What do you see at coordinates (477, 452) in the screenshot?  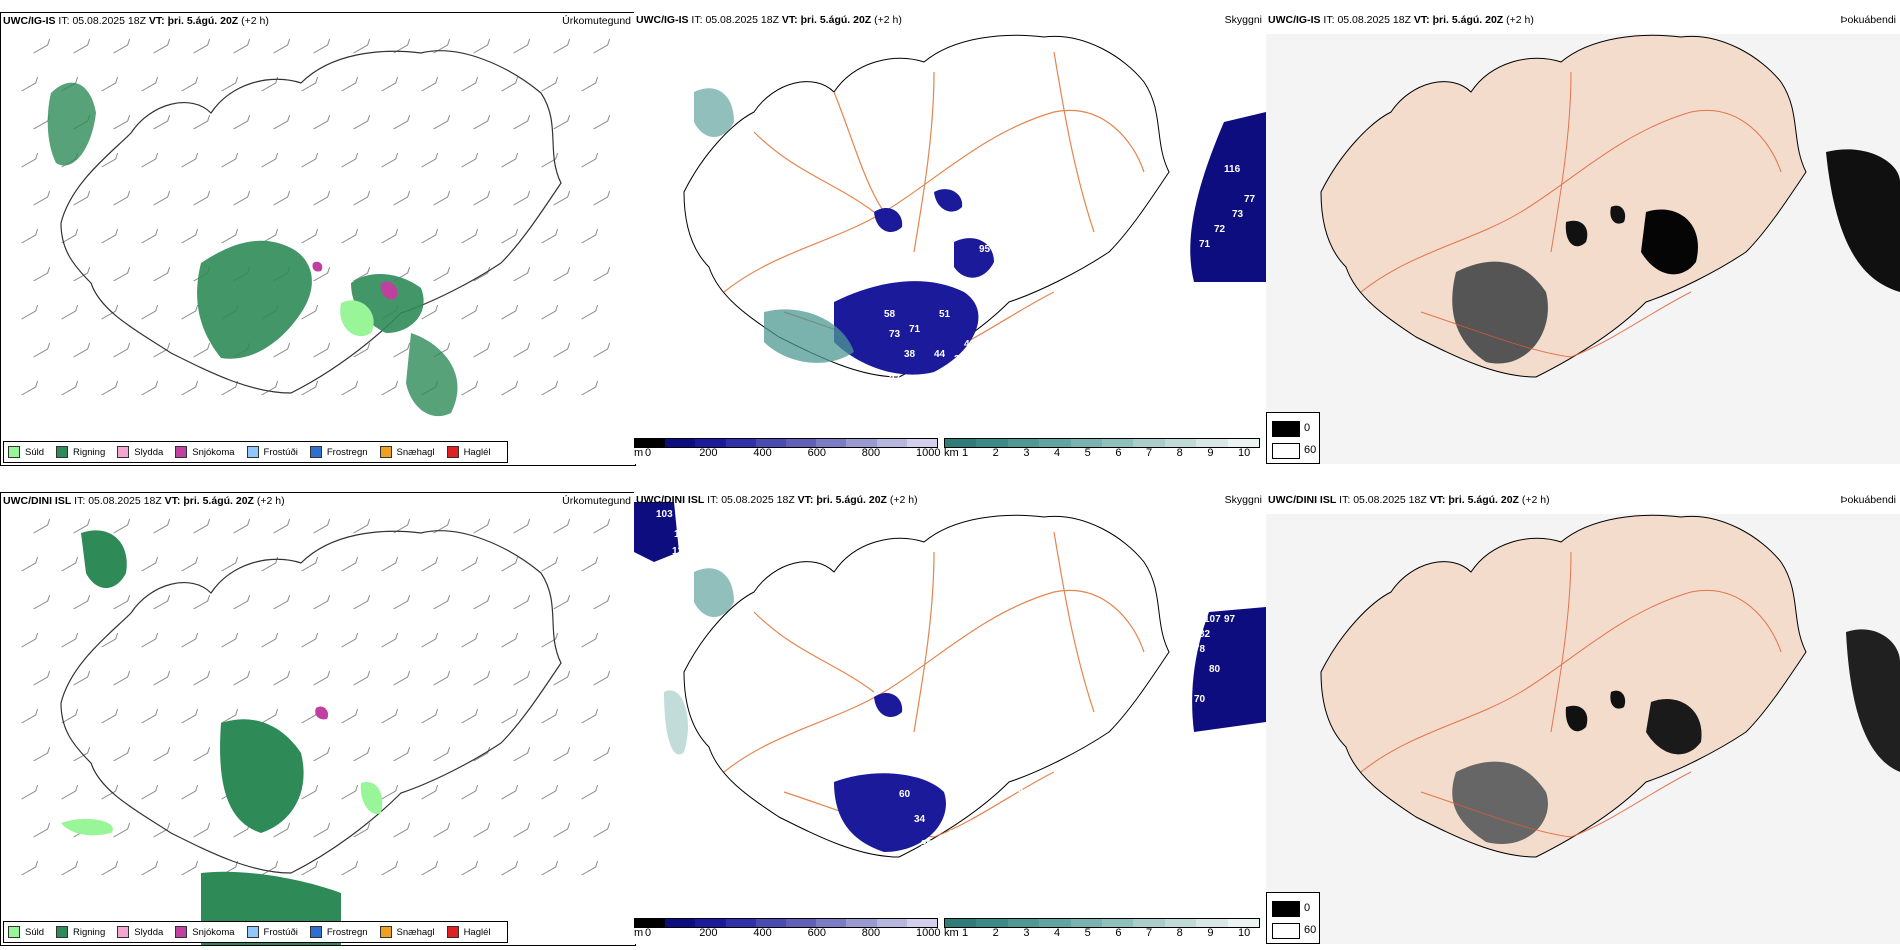 I see `legend-label: Haglél` at bounding box center [477, 452].